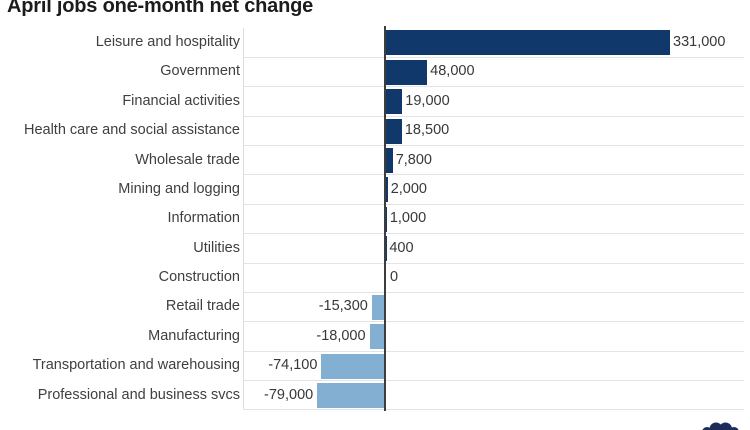 This screenshot has height=430, width=750. I want to click on value-label: 0, so click(394, 277).